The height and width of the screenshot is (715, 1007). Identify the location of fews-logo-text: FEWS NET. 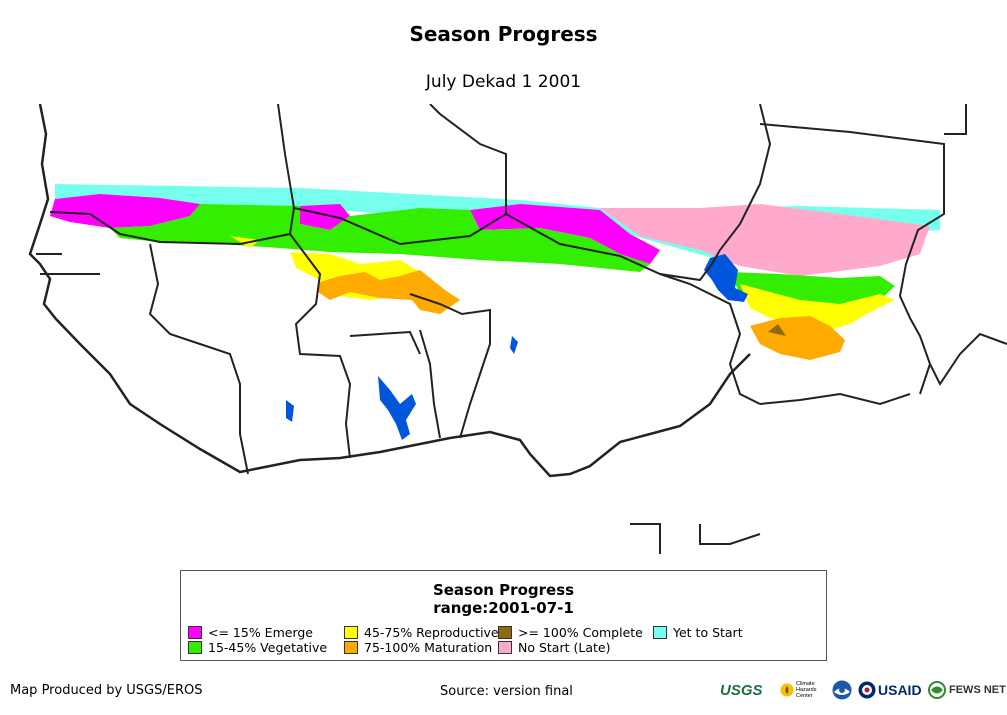
(977, 690).